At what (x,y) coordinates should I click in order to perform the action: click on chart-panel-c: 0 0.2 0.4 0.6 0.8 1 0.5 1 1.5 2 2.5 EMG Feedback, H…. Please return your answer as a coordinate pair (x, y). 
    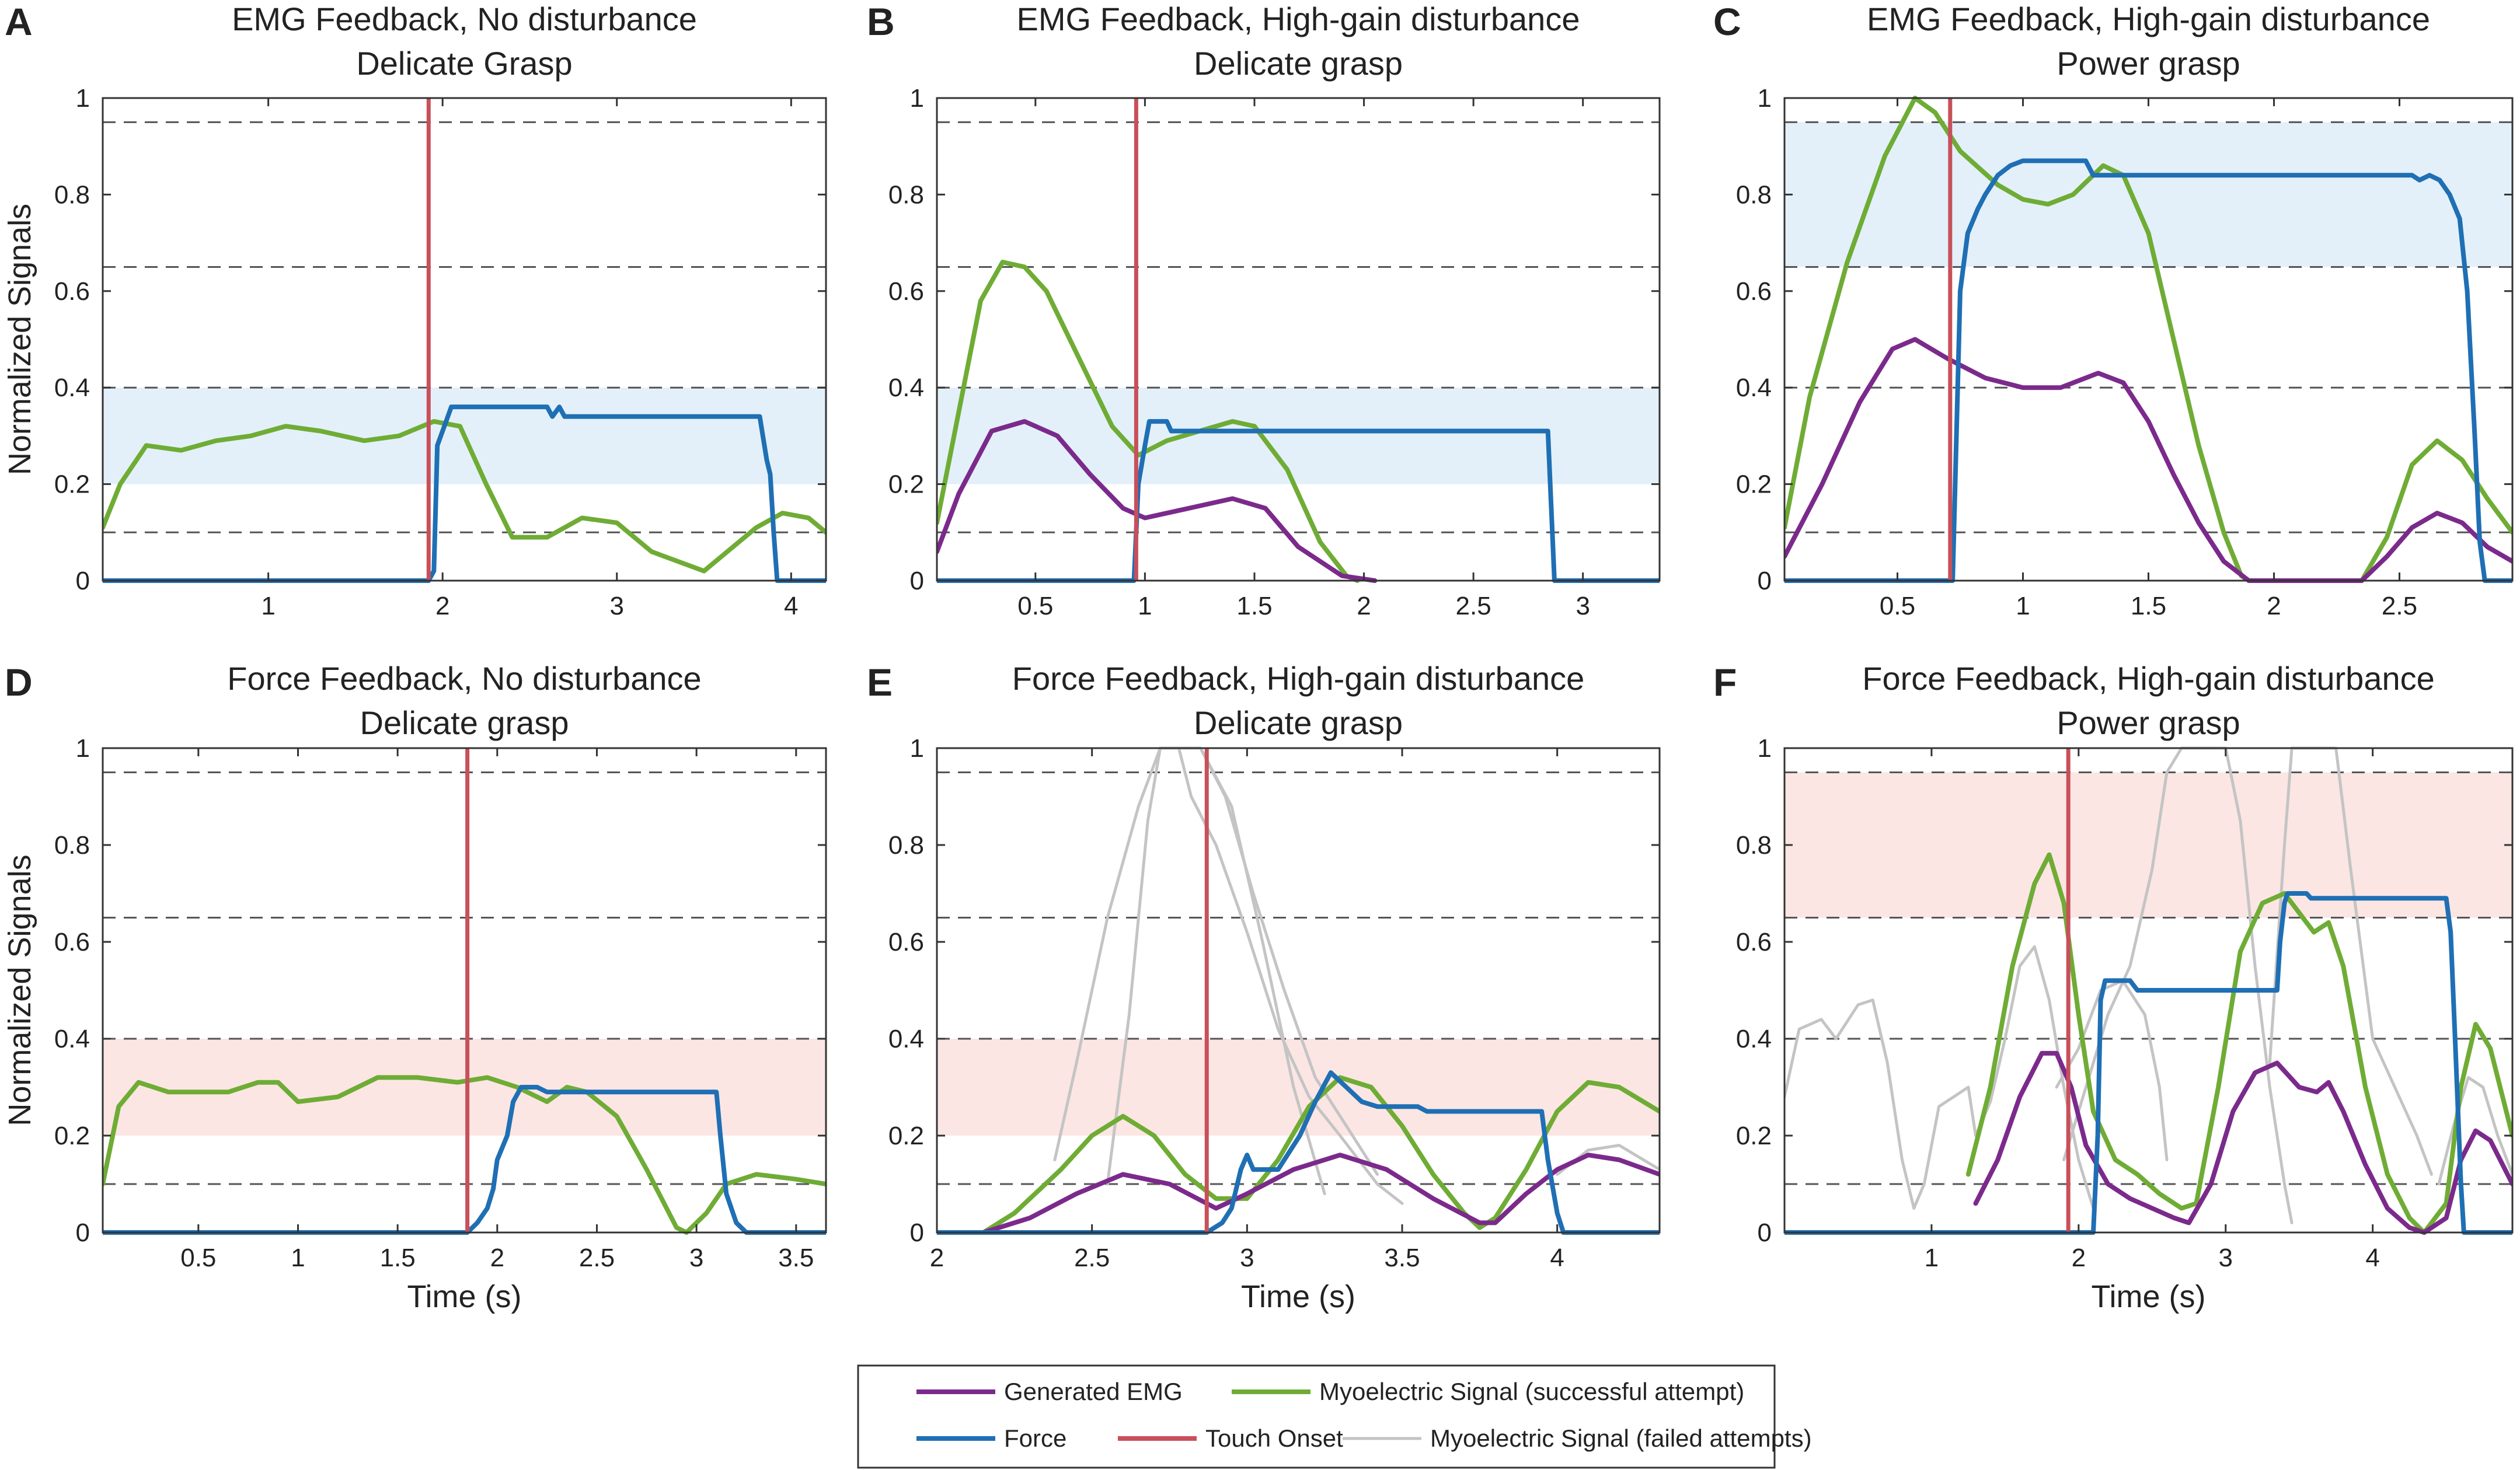
    Looking at the image, I should click on (2113, 310).